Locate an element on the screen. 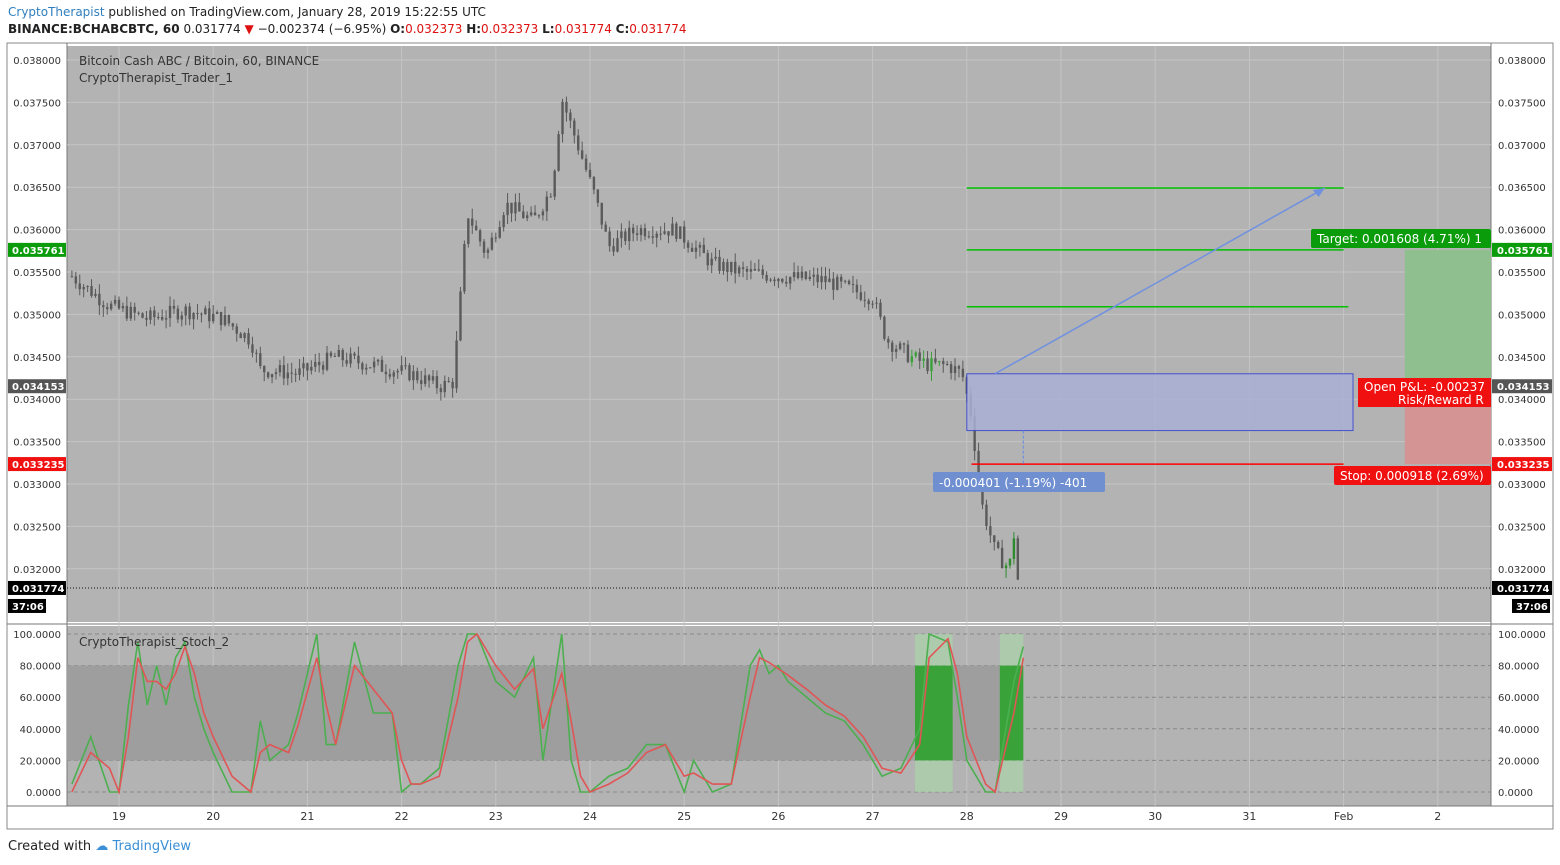  x-tick-label: Feb is located at coordinates (1343, 816).